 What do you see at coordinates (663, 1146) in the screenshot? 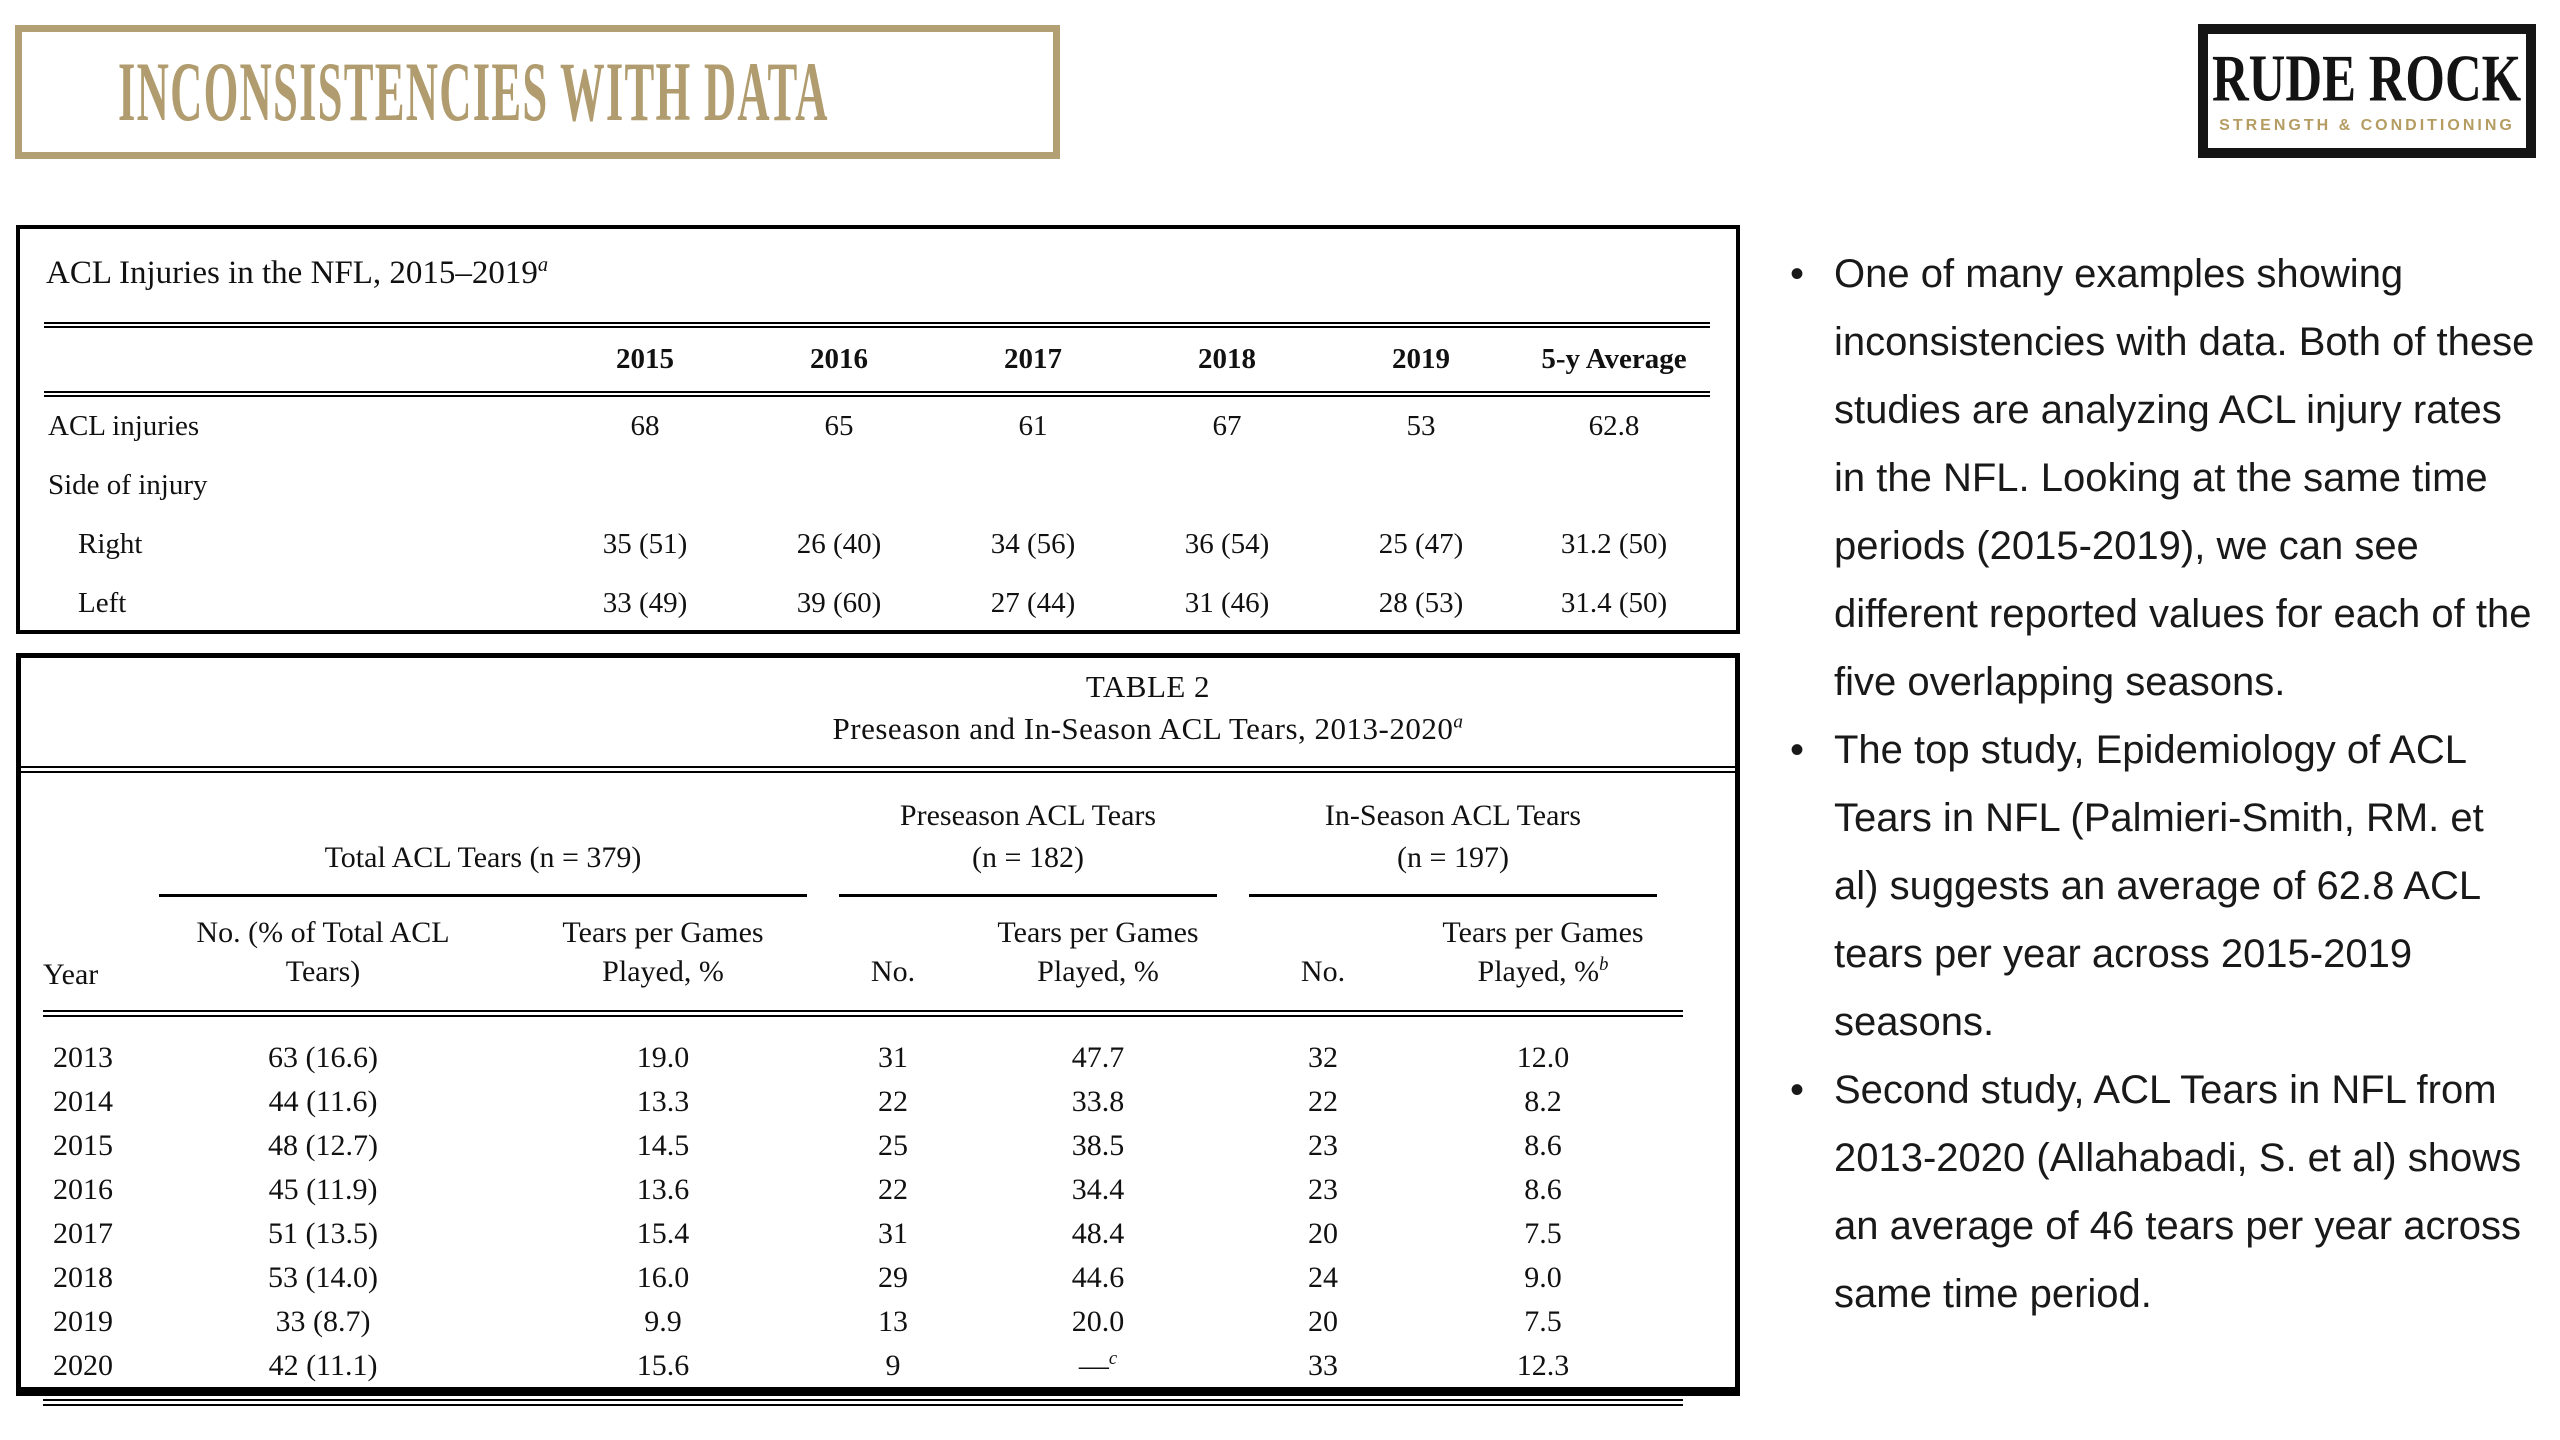
I see `cell: 14.5` at bounding box center [663, 1146].